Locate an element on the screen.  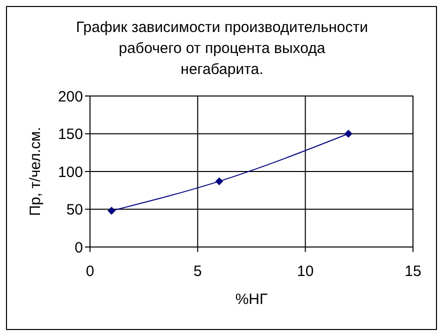
x-axis-title: %НГ is located at coordinates (251, 299).